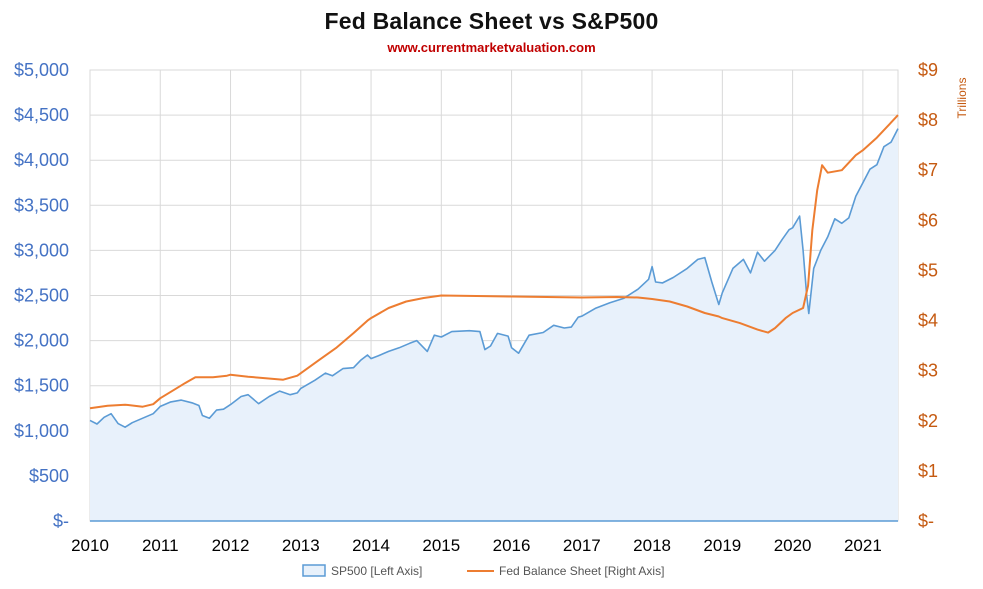  What do you see at coordinates (512, 545) in the screenshot?
I see `x-tick-label: 2016` at bounding box center [512, 545].